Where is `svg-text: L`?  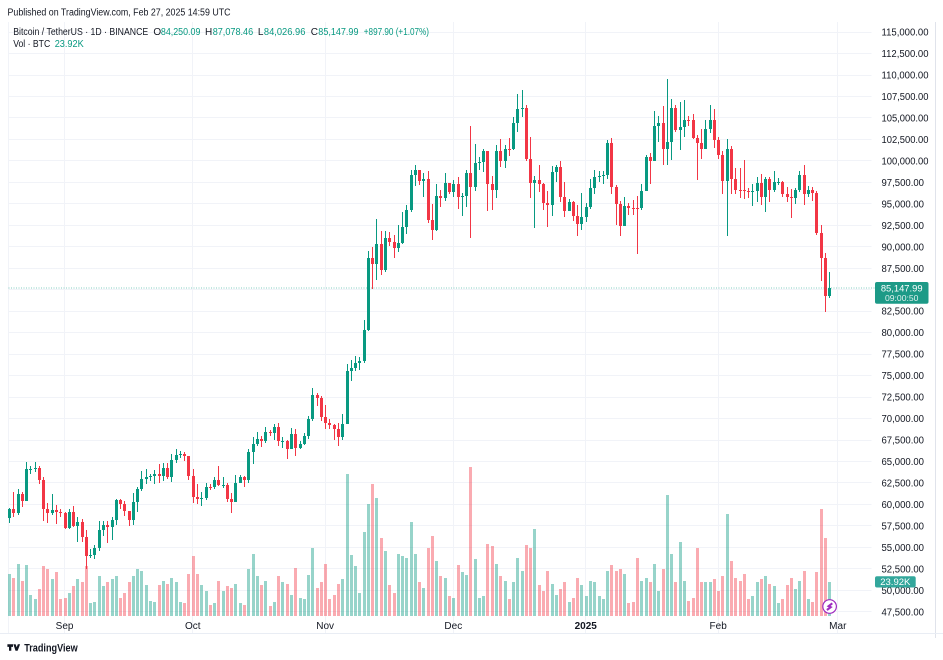
svg-text: L is located at coordinates (261, 32).